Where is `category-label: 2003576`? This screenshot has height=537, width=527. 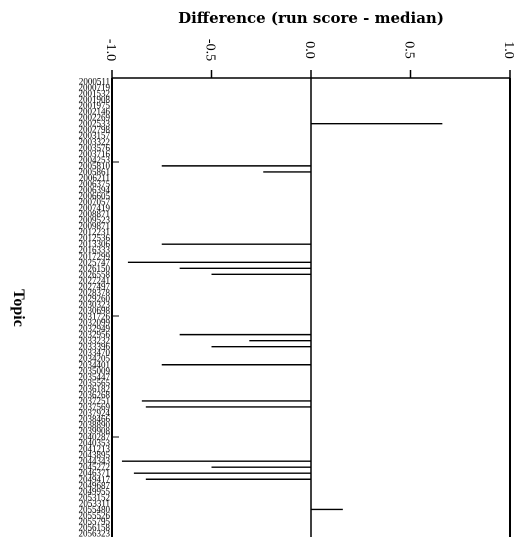 category-label: 2003576 is located at coordinates (95, 148).